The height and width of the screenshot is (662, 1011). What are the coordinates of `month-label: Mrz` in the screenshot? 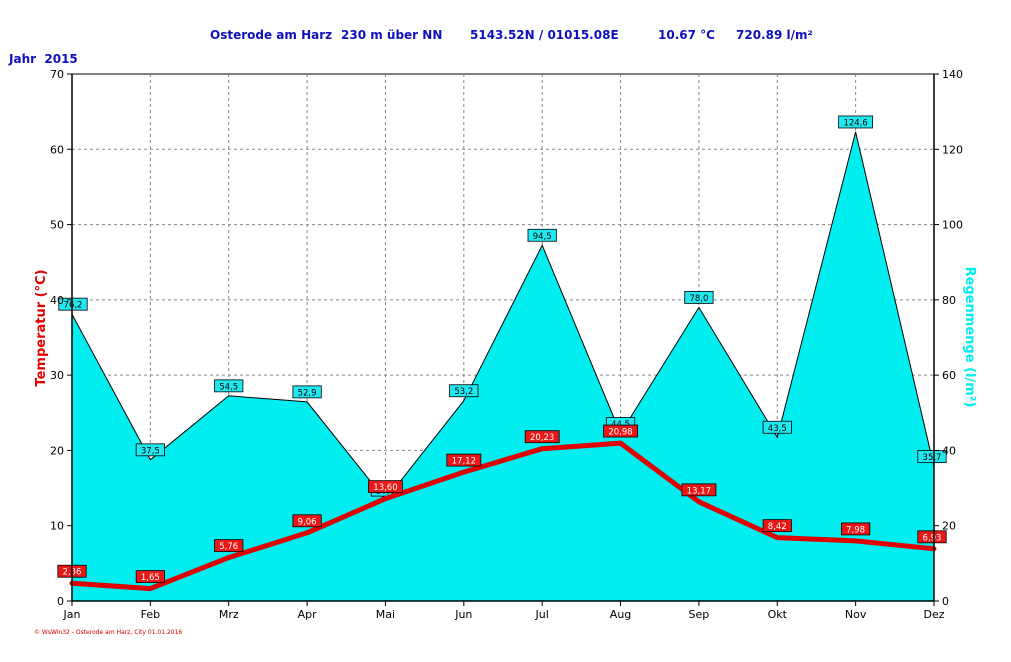 It's located at (229, 614).